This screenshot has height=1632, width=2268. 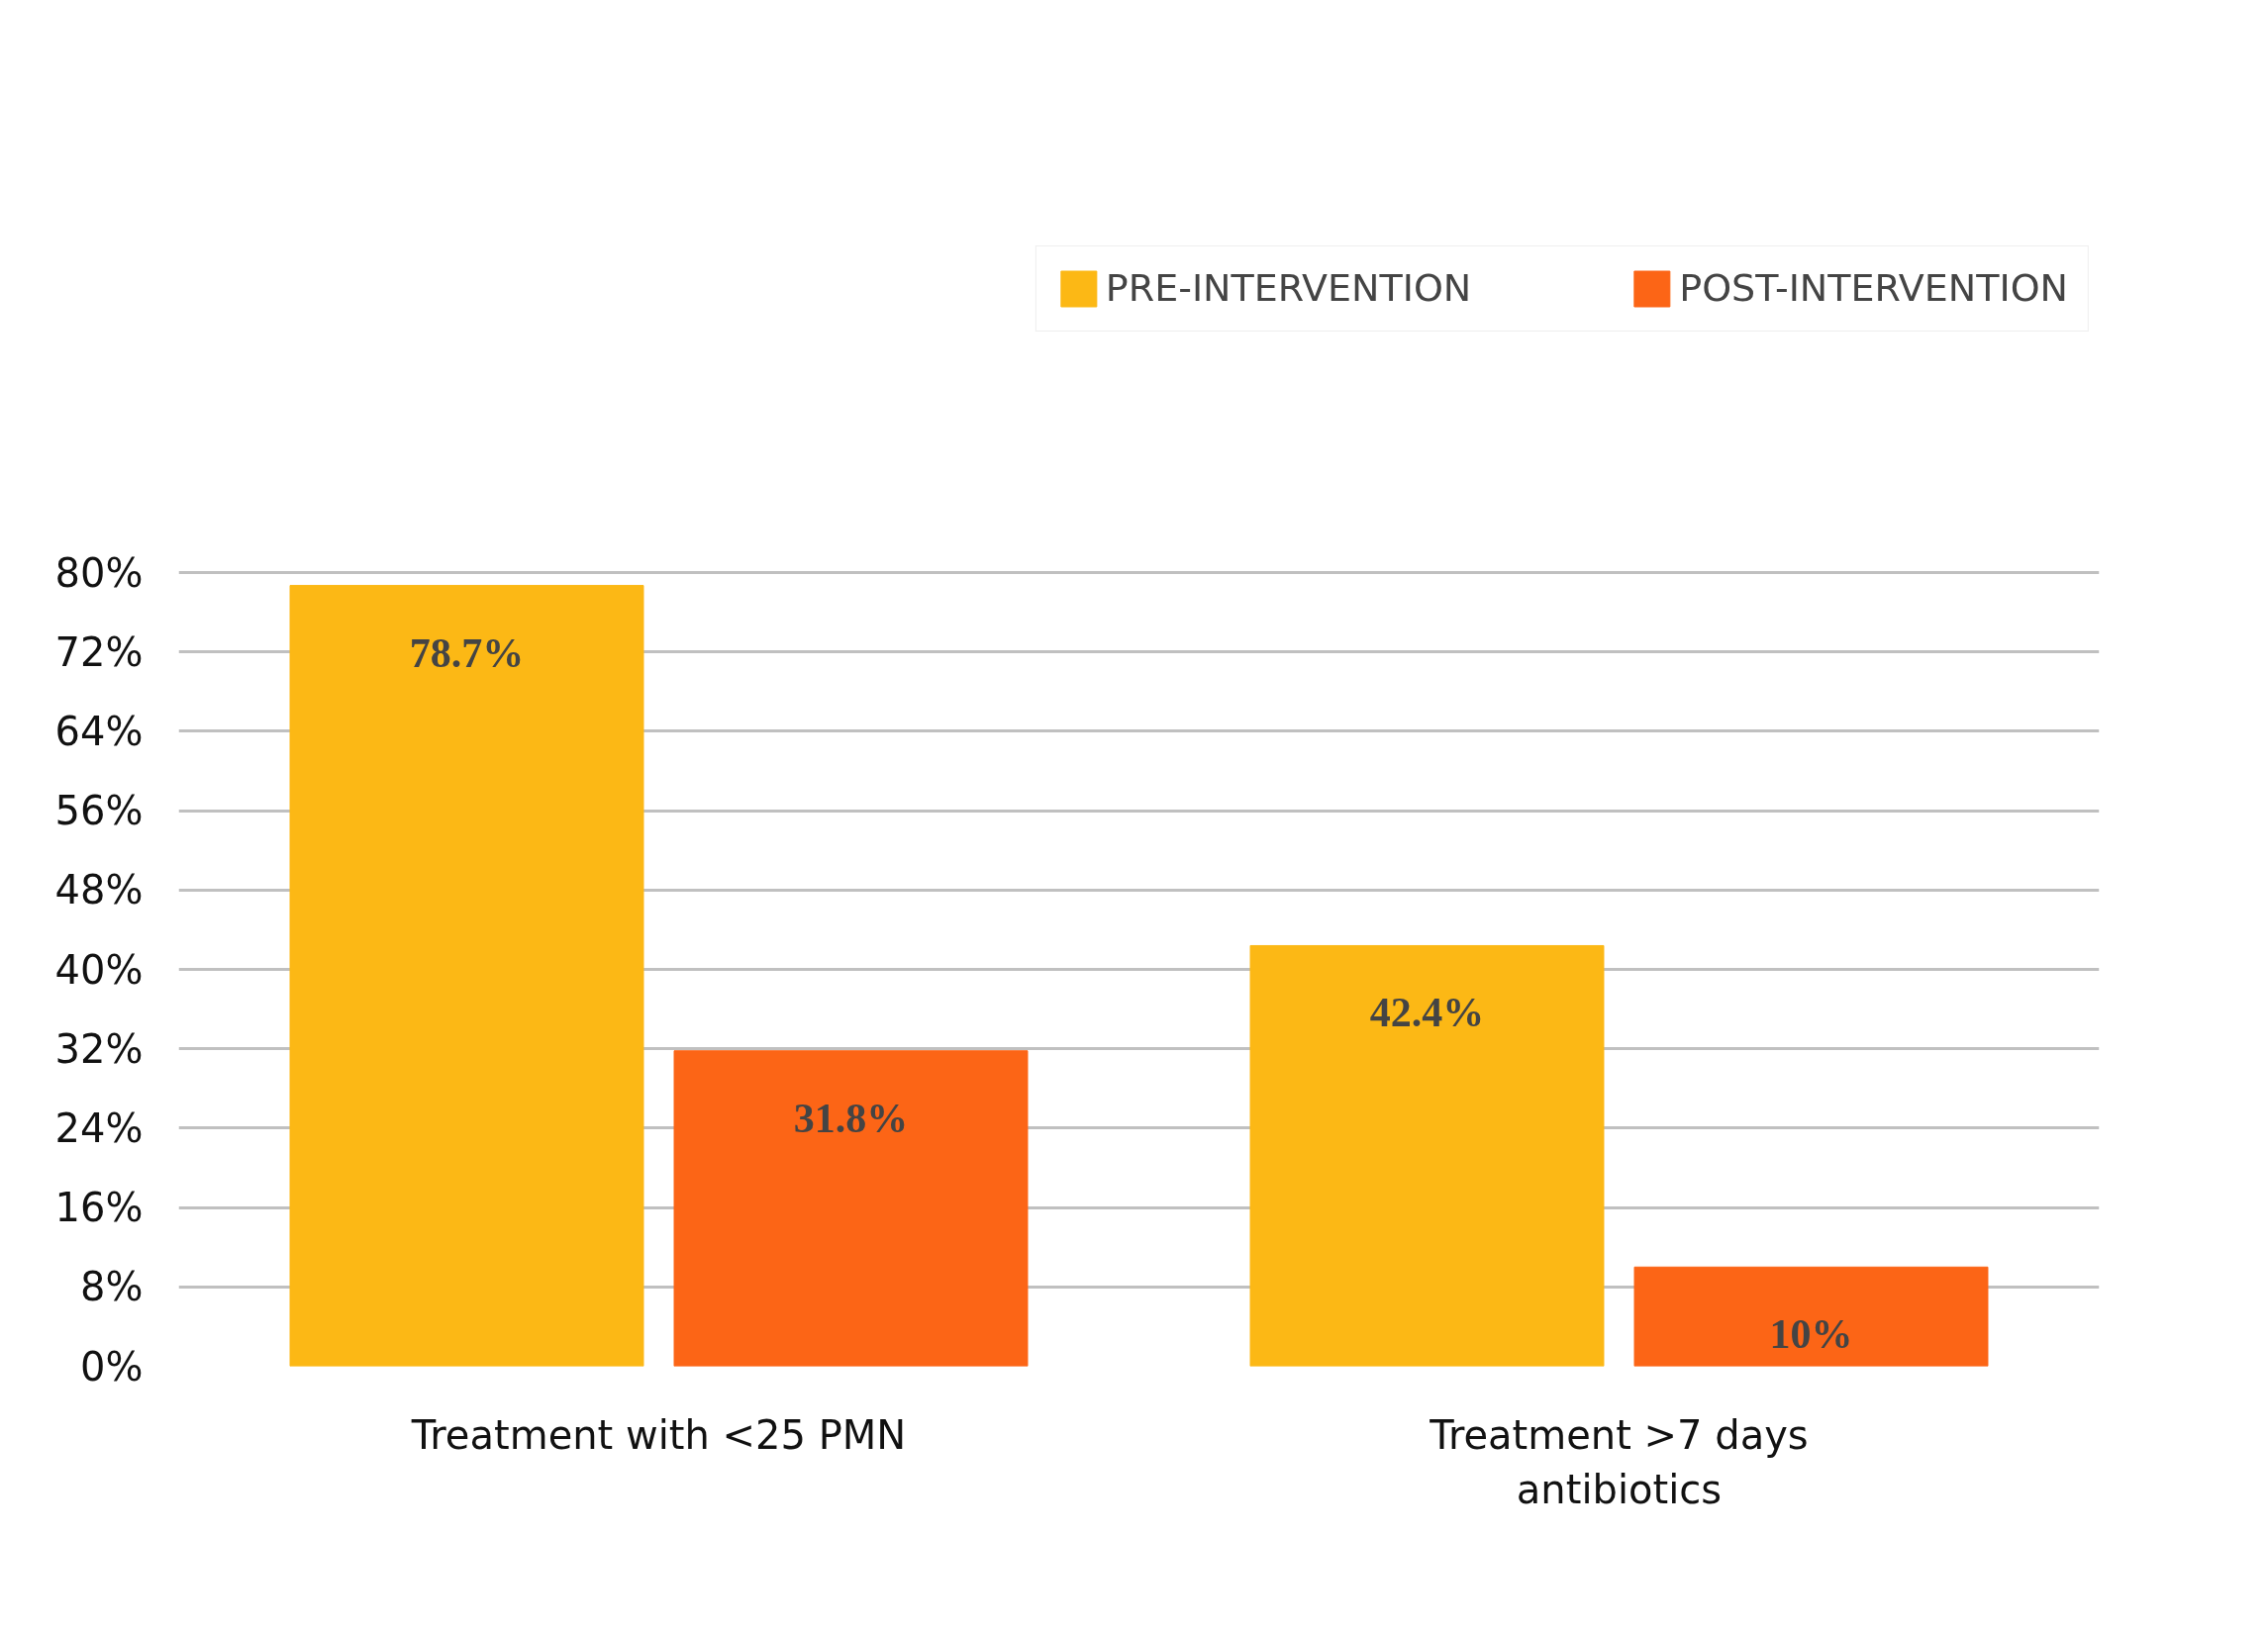 What do you see at coordinates (1288, 288) in the screenshot?
I see `legend-label: PRE-INTERVENTION` at bounding box center [1288, 288].